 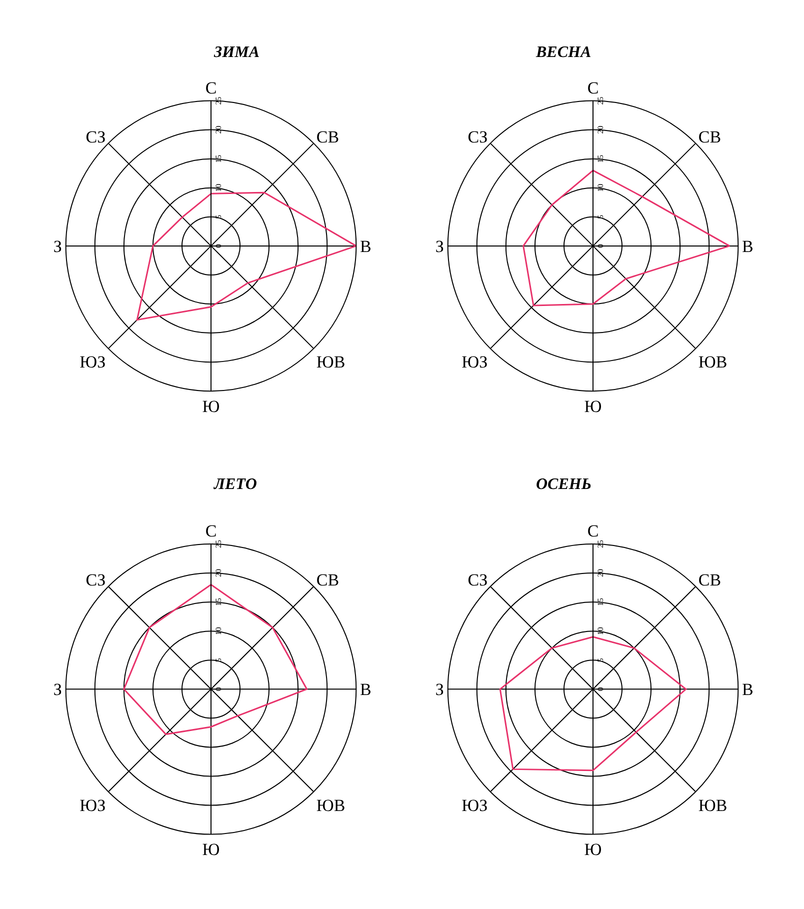 What do you see at coordinates (563, 52) in the screenshot?
I see `chart-title: ВЕСНА` at bounding box center [563, 52].